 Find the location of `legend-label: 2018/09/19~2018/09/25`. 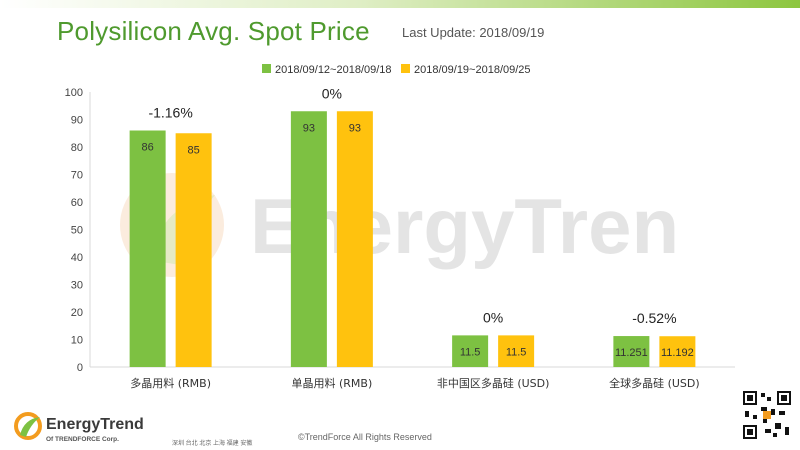

legend-label: 2018/09/19~2018/09/25 is located at coordinates (472, 70).